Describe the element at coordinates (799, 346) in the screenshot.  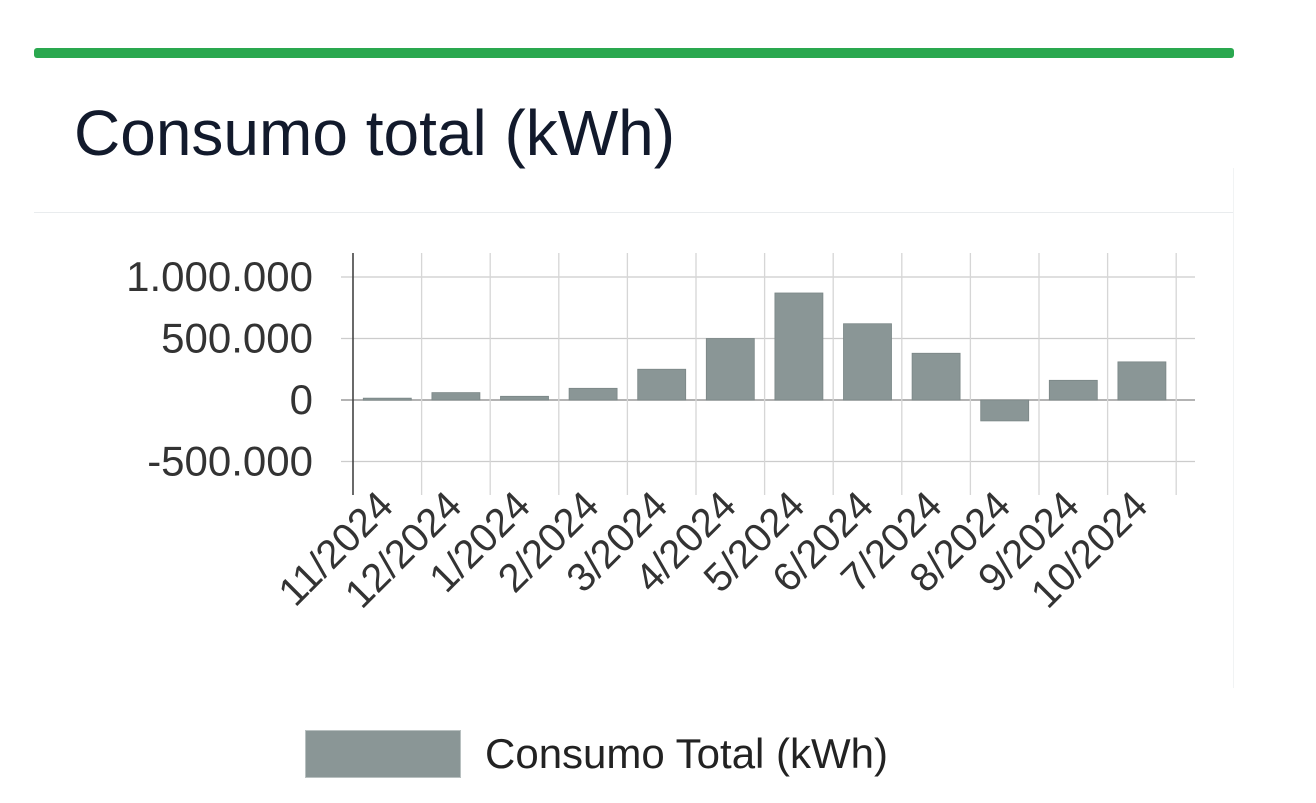
I see `bar-5-2024` at that location.